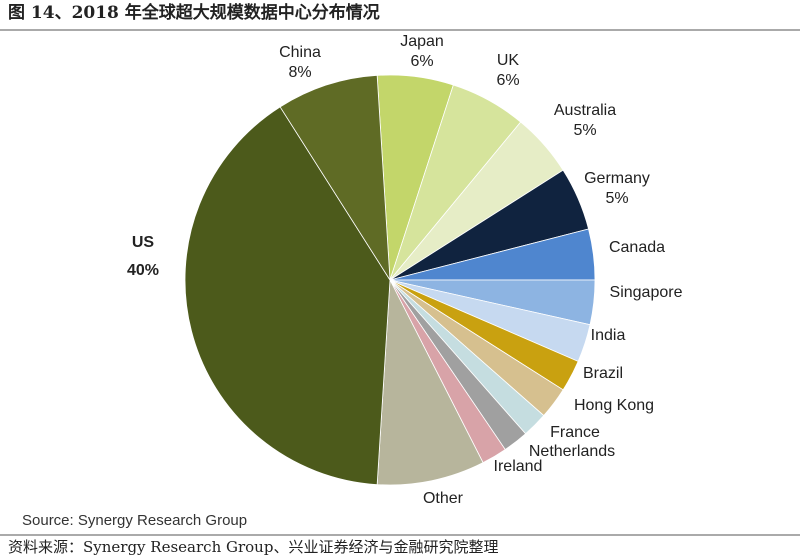  Describe the element at coordinates (585, 110) in the screenshot. I see `category-label: Australia` at that location.